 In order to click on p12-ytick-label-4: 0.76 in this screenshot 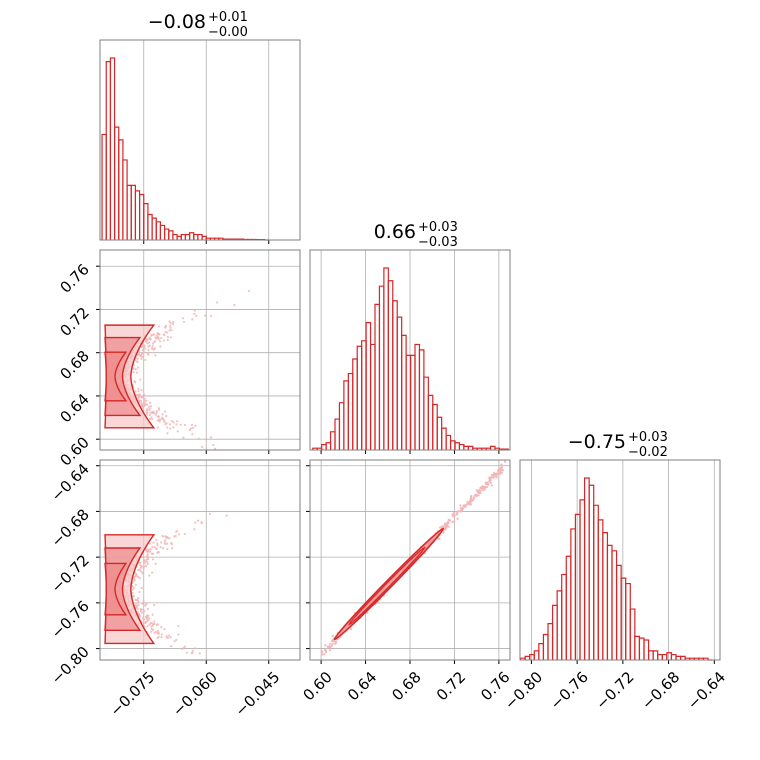, I will do `click(74, 278)`.